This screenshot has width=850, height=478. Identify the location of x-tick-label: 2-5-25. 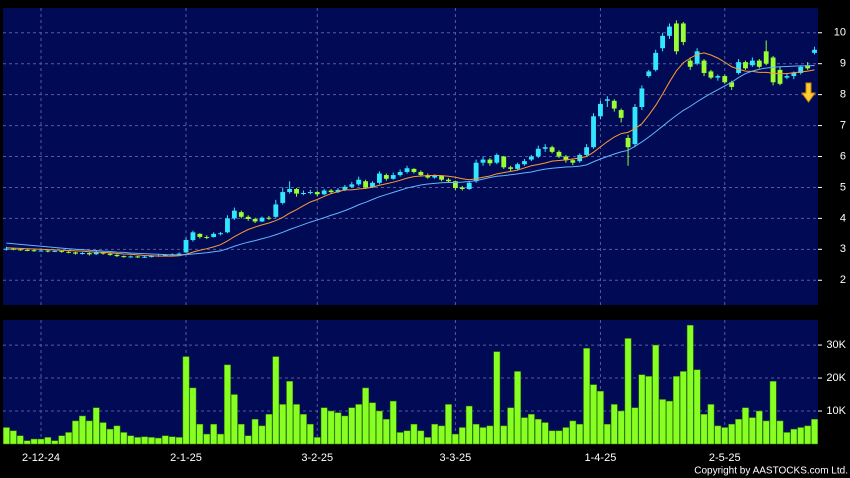
(725, 458).